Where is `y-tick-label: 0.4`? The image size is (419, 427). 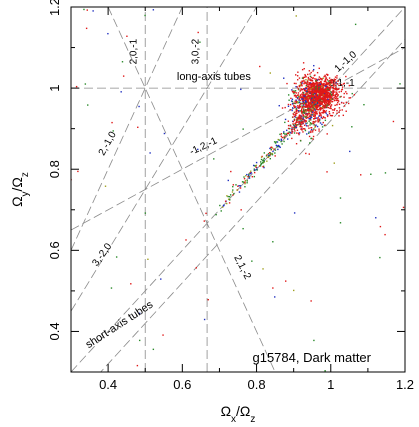
y-tick-label: 0.4 is located at coordinates (54, 331).